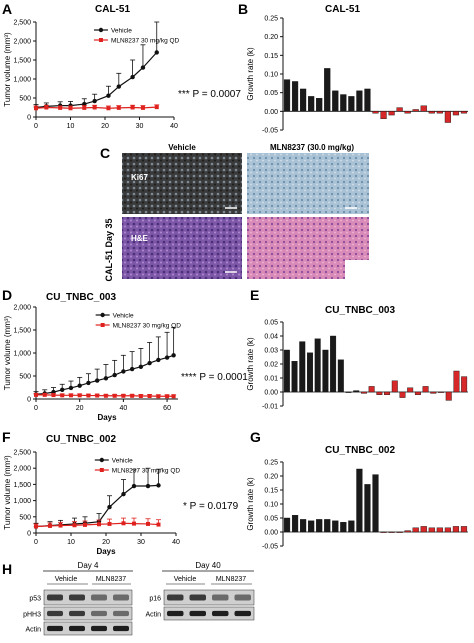 The height and width of the screenshot is (643, 474). I want to click on series-line, so click(96, 80).